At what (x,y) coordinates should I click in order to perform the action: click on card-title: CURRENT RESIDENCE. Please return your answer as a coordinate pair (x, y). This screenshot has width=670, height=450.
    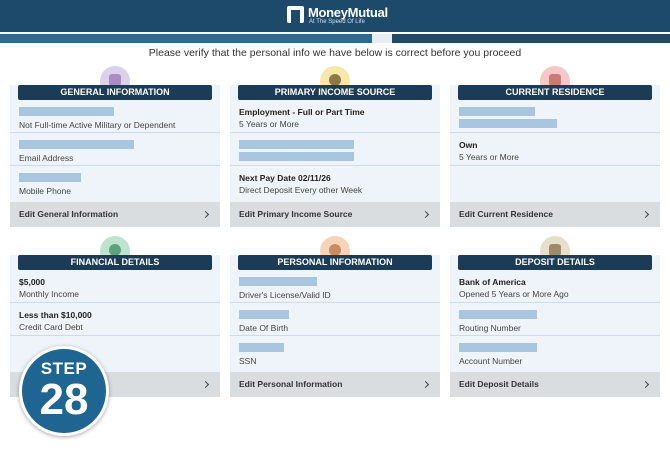
    Looking at the image, I should click on (555, 92).